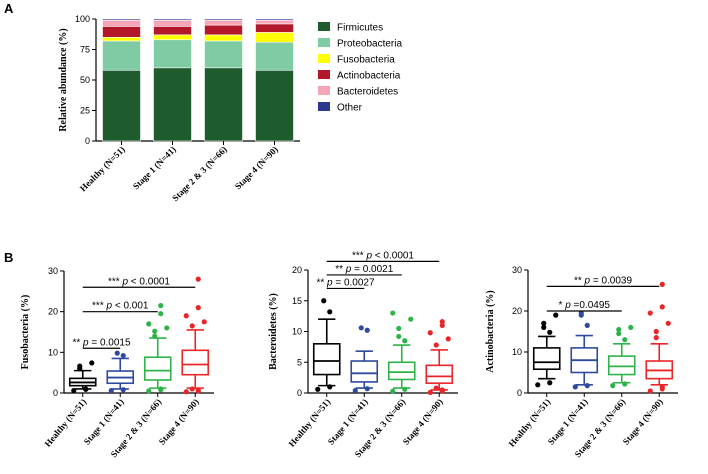  What do you see at coordinates (367, 92) in the screenshot?
I see `legend-label: Bacteroidetes` at bounding box center [367, 92].